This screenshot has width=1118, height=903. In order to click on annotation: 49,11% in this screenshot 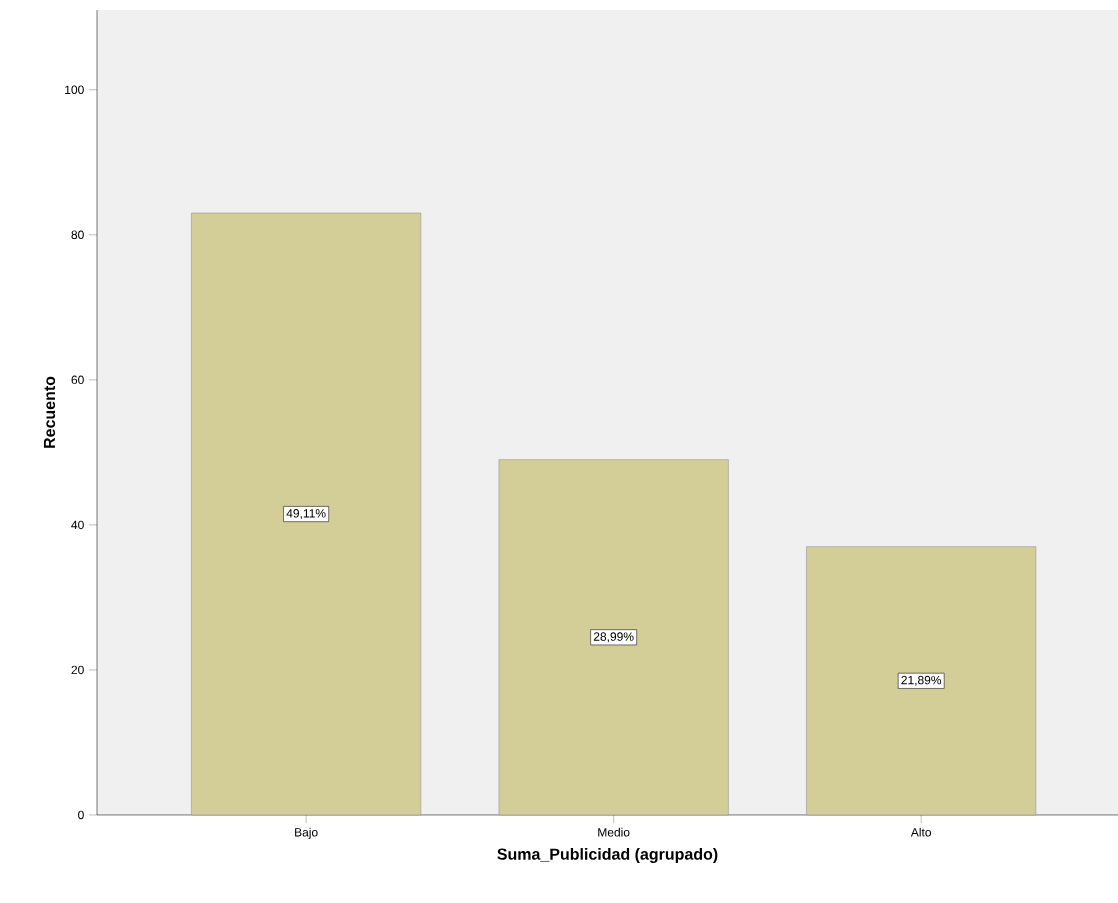, I will do `click(306, 514)`.